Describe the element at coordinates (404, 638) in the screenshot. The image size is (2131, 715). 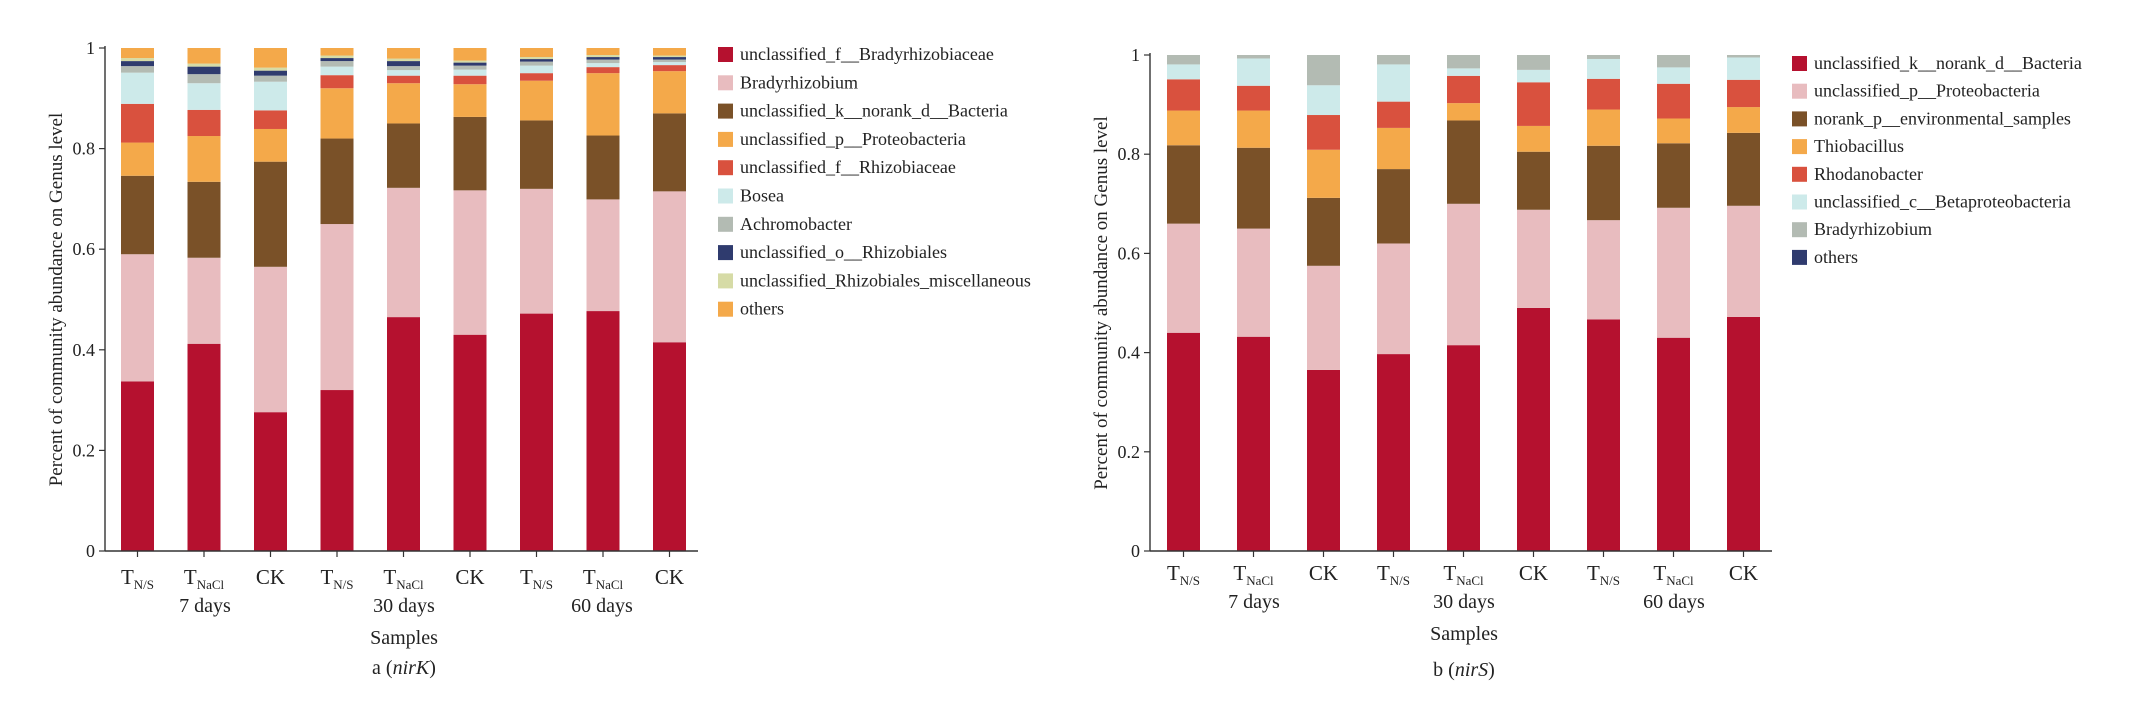
I see `x-axis-title: Samples` at that location.